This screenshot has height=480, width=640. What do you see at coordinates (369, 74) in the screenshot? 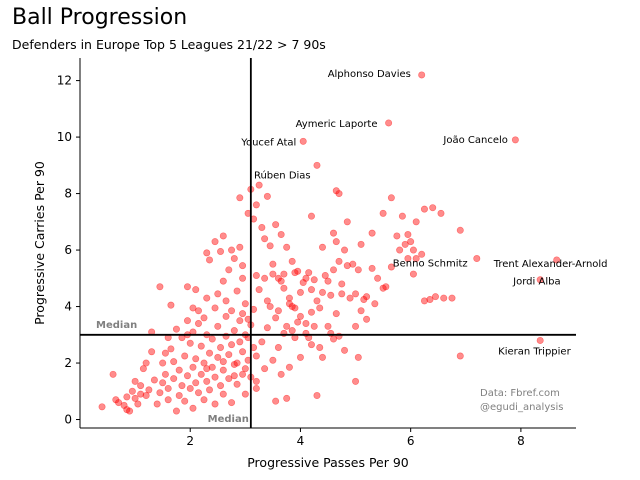
I see `player-label: Alphonso Davies` at bounding box center [369, 74].